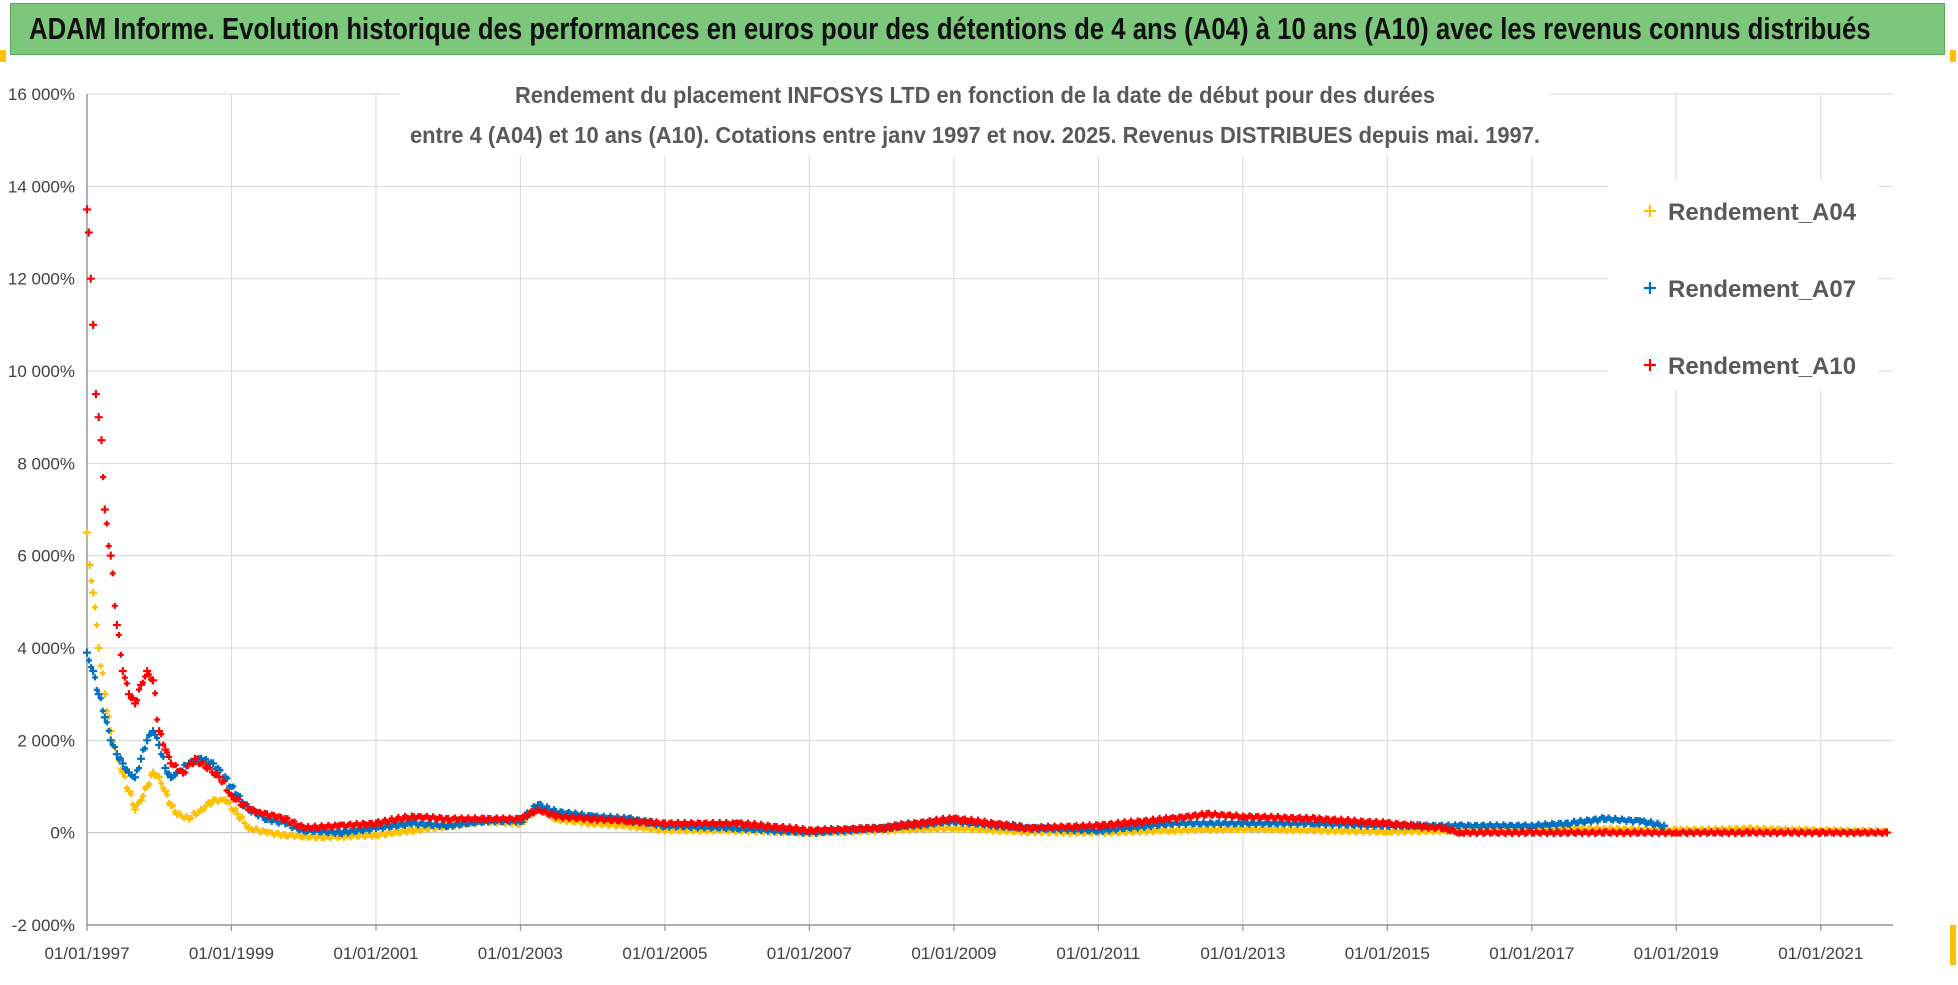  Describe the element at coordinates (375, 953) in the screenshot. I see `x-tick-label: 01/01/2001` at that location.